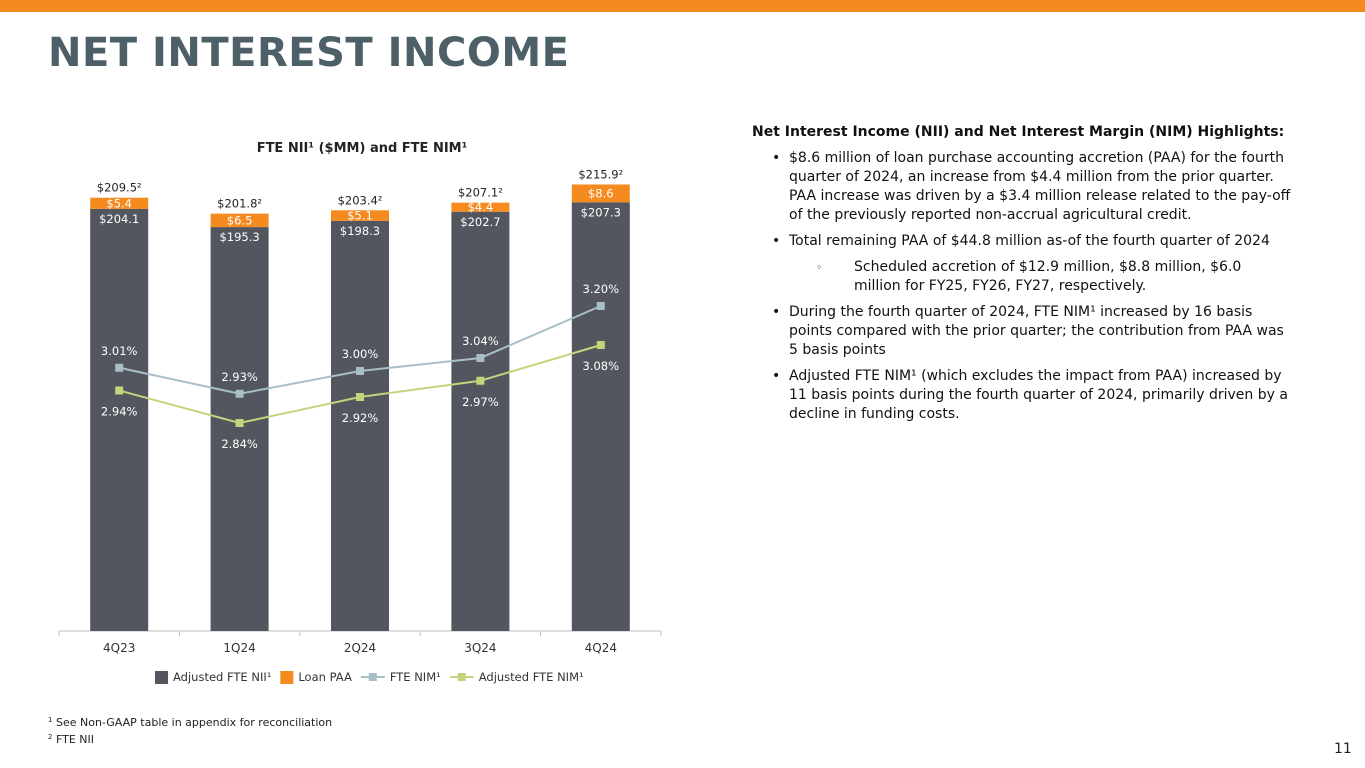 Image resolution: width=1365 pixels, height=768 pixels. What do you see at coordinates (601, 648) in the screenshot?
I see `x-tick-label: 4Q24` at bounding box center [601, 648].